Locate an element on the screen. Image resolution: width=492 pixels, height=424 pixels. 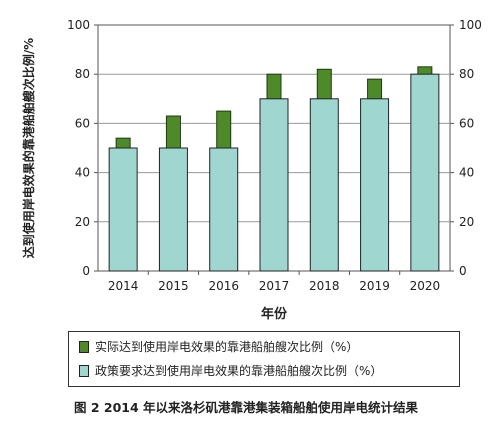
legend-swatch-actual is located at coordinates (84, 346).